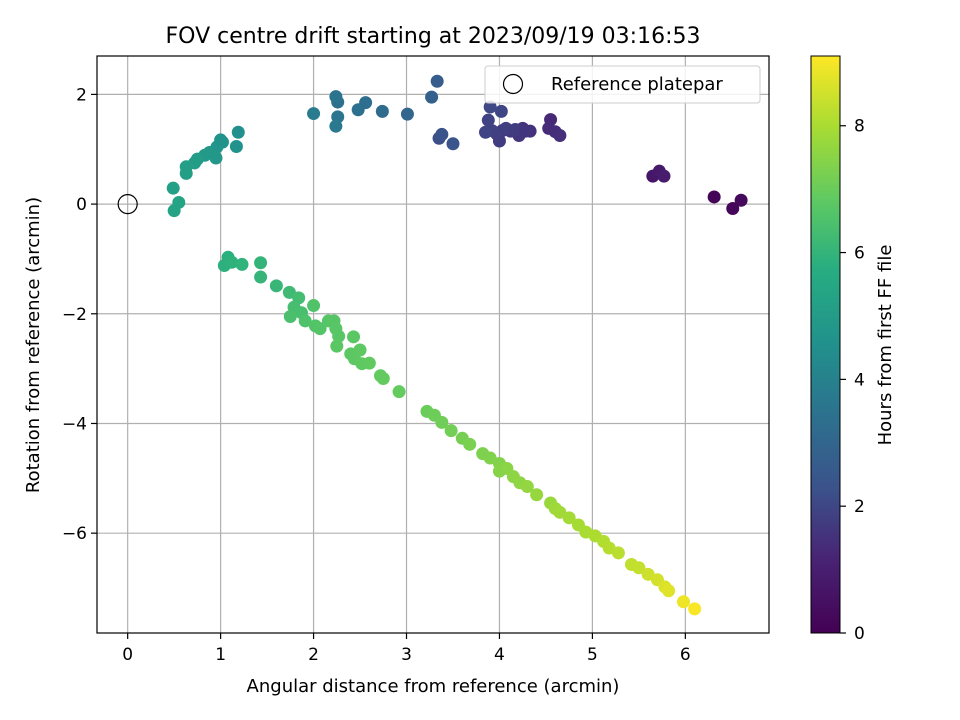 This screenshot has height=720, width=960. Describe the element at coordinates (433, 686) in the screenshot. I see `x-axis-label: Angular distance from reference (arcmin)` at that location.